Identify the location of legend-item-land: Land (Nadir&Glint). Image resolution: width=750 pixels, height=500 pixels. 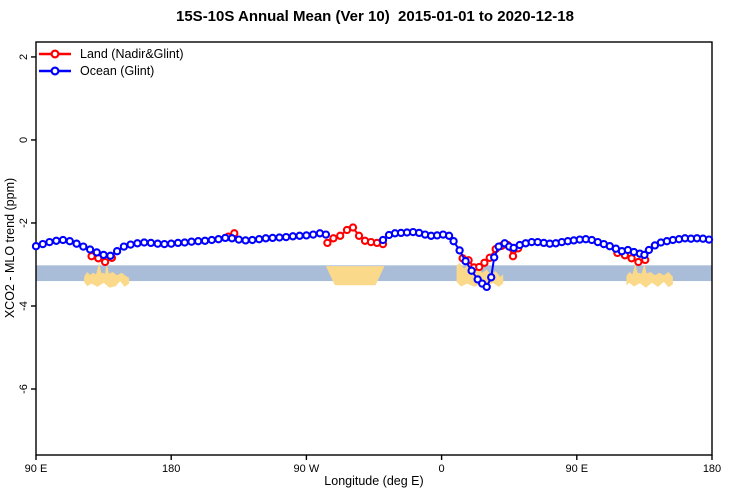
(111, 54).